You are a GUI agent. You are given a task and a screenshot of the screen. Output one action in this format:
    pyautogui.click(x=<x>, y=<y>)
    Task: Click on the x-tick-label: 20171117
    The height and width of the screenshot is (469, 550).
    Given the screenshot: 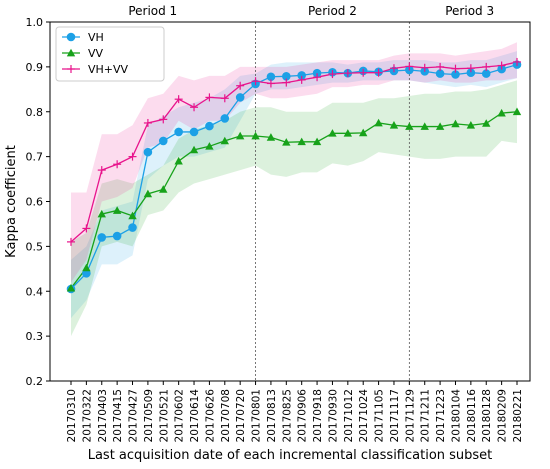 What is the action you would take?
    pyautogui.click(x=395, y=415)
    